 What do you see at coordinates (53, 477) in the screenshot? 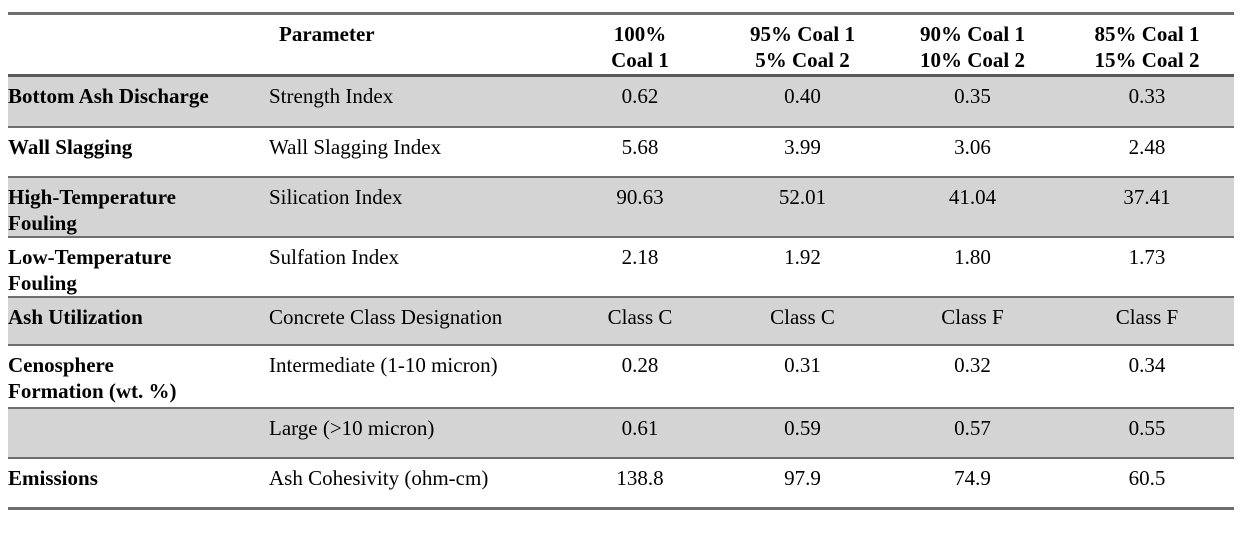
I see `category-cell: Emissions` at bounding box center [53, 477].